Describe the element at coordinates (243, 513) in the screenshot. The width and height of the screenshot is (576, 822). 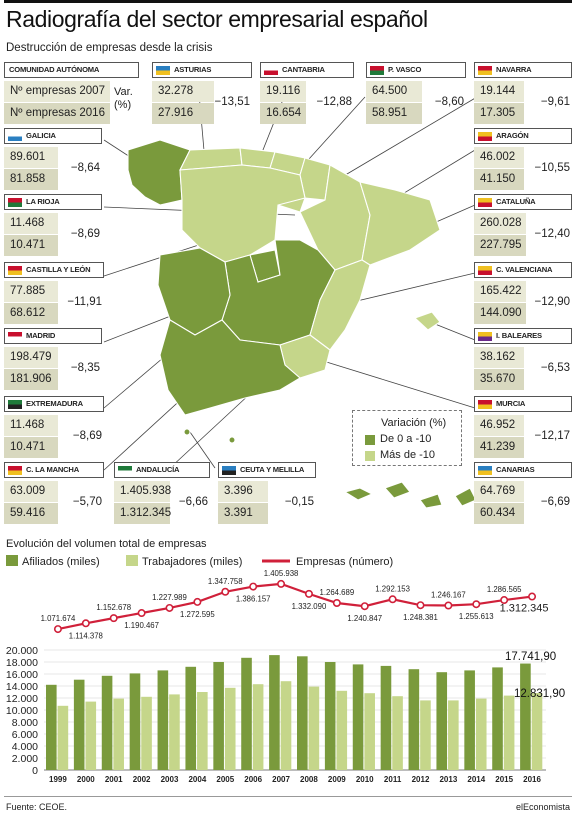
I see `region-value-2016: 3.391` at that location.